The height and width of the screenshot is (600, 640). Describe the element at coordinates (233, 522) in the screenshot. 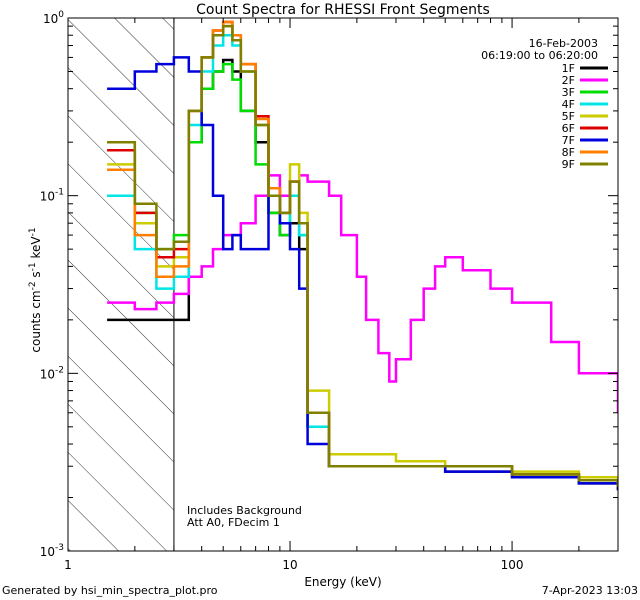

I see `annotation-attenuator: Att A0, FDecim 1` at that location.